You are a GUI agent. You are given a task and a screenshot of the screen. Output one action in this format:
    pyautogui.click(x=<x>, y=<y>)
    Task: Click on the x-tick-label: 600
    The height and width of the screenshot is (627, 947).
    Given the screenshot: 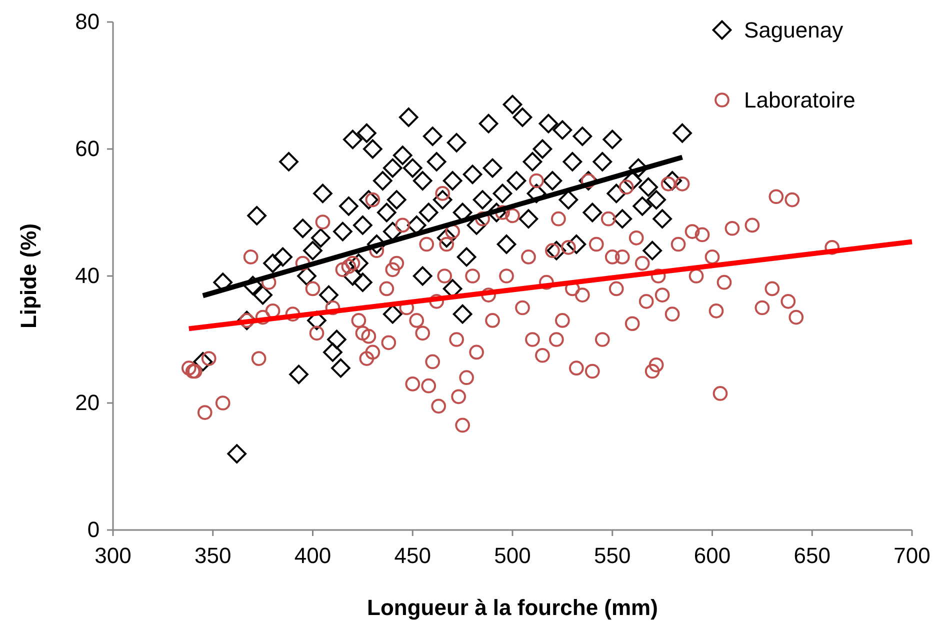 What is the action you would take?
    pyautogui.click(x=712, y=555)
    